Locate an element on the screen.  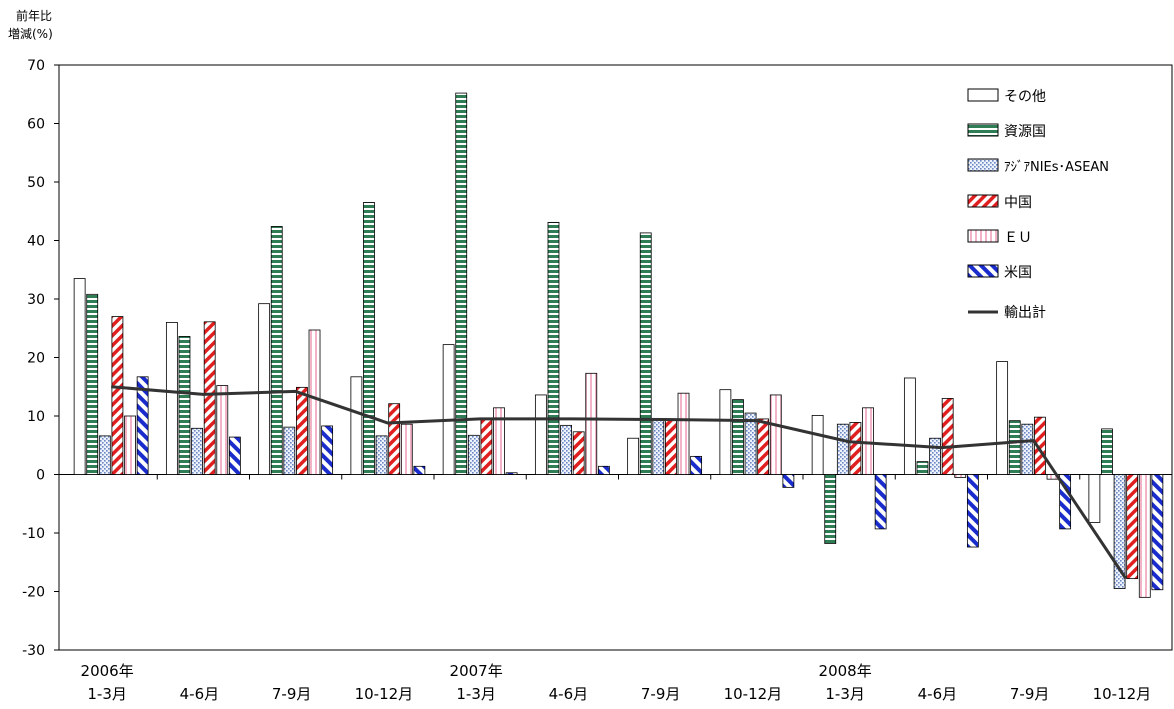
legend-item-asia: ｱｼﾞｱNIEs･ASEAN is located at coordinates (1038, 166).